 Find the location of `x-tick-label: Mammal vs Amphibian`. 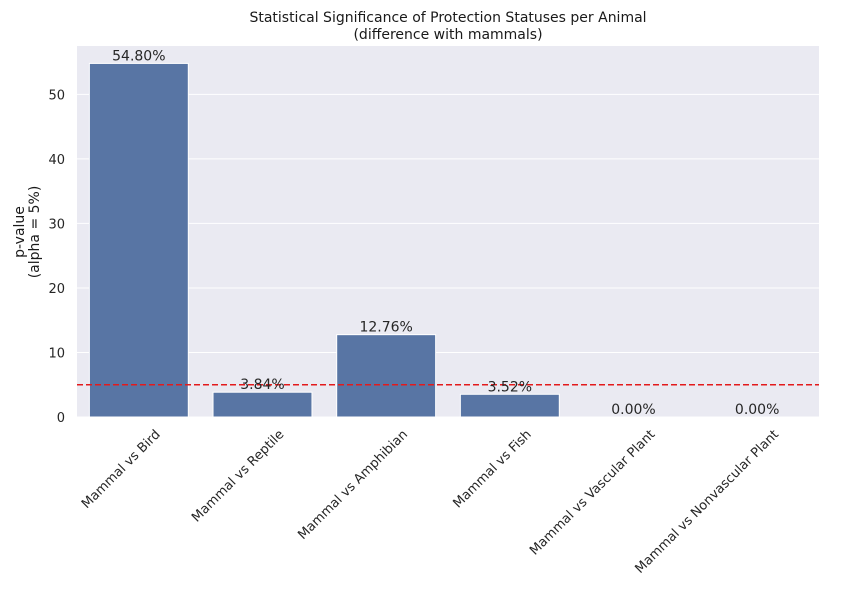

x-tick-label: Mammal vs Amphibian is located at coordinates (353, 485).